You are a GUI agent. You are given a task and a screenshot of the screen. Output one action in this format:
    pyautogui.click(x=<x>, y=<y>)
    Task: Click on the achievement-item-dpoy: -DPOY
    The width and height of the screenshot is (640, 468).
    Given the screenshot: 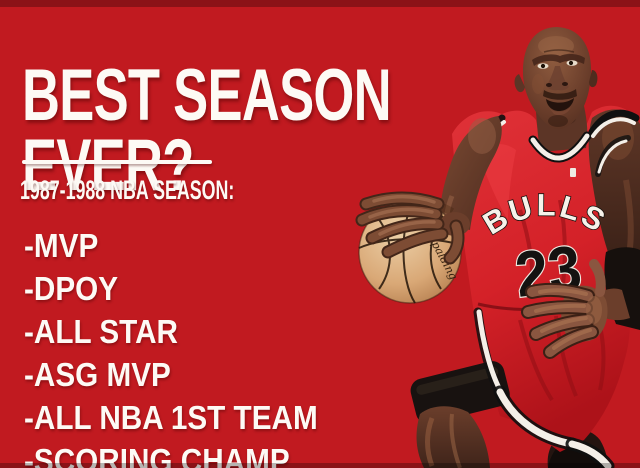 What is the action you would take?
    pyautogui.click(x=71, y=288)
    